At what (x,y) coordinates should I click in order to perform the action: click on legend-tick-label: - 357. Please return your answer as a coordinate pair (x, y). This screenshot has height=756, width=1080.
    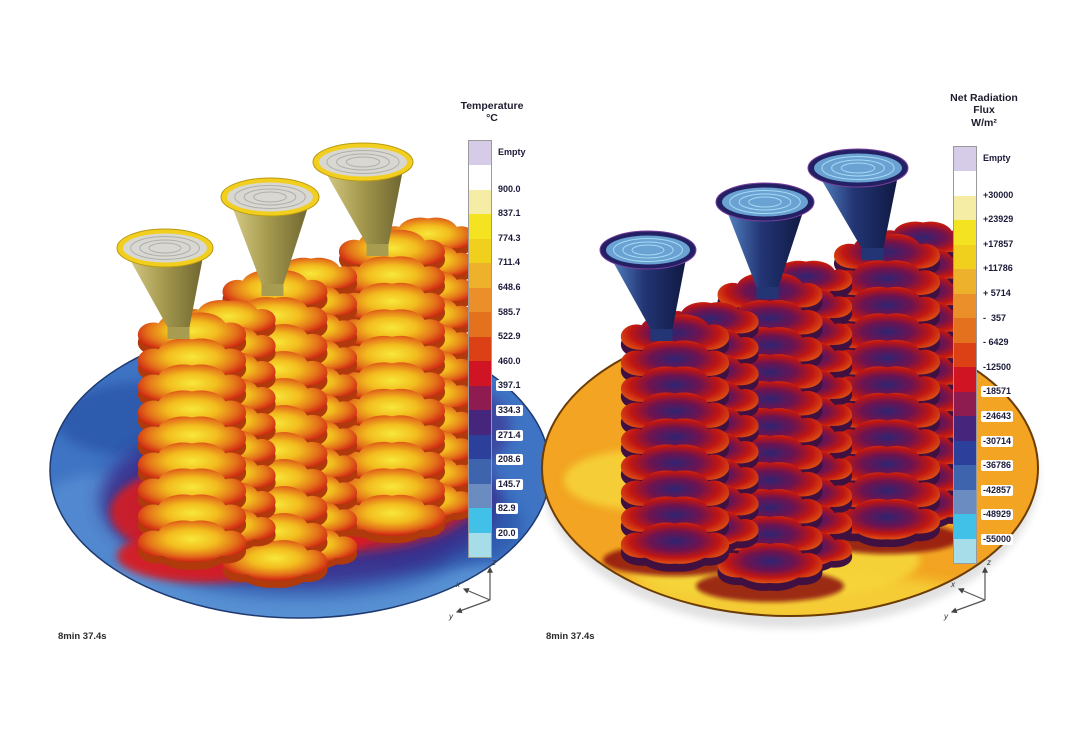
    Looking at the image, I should click on (995, 318).